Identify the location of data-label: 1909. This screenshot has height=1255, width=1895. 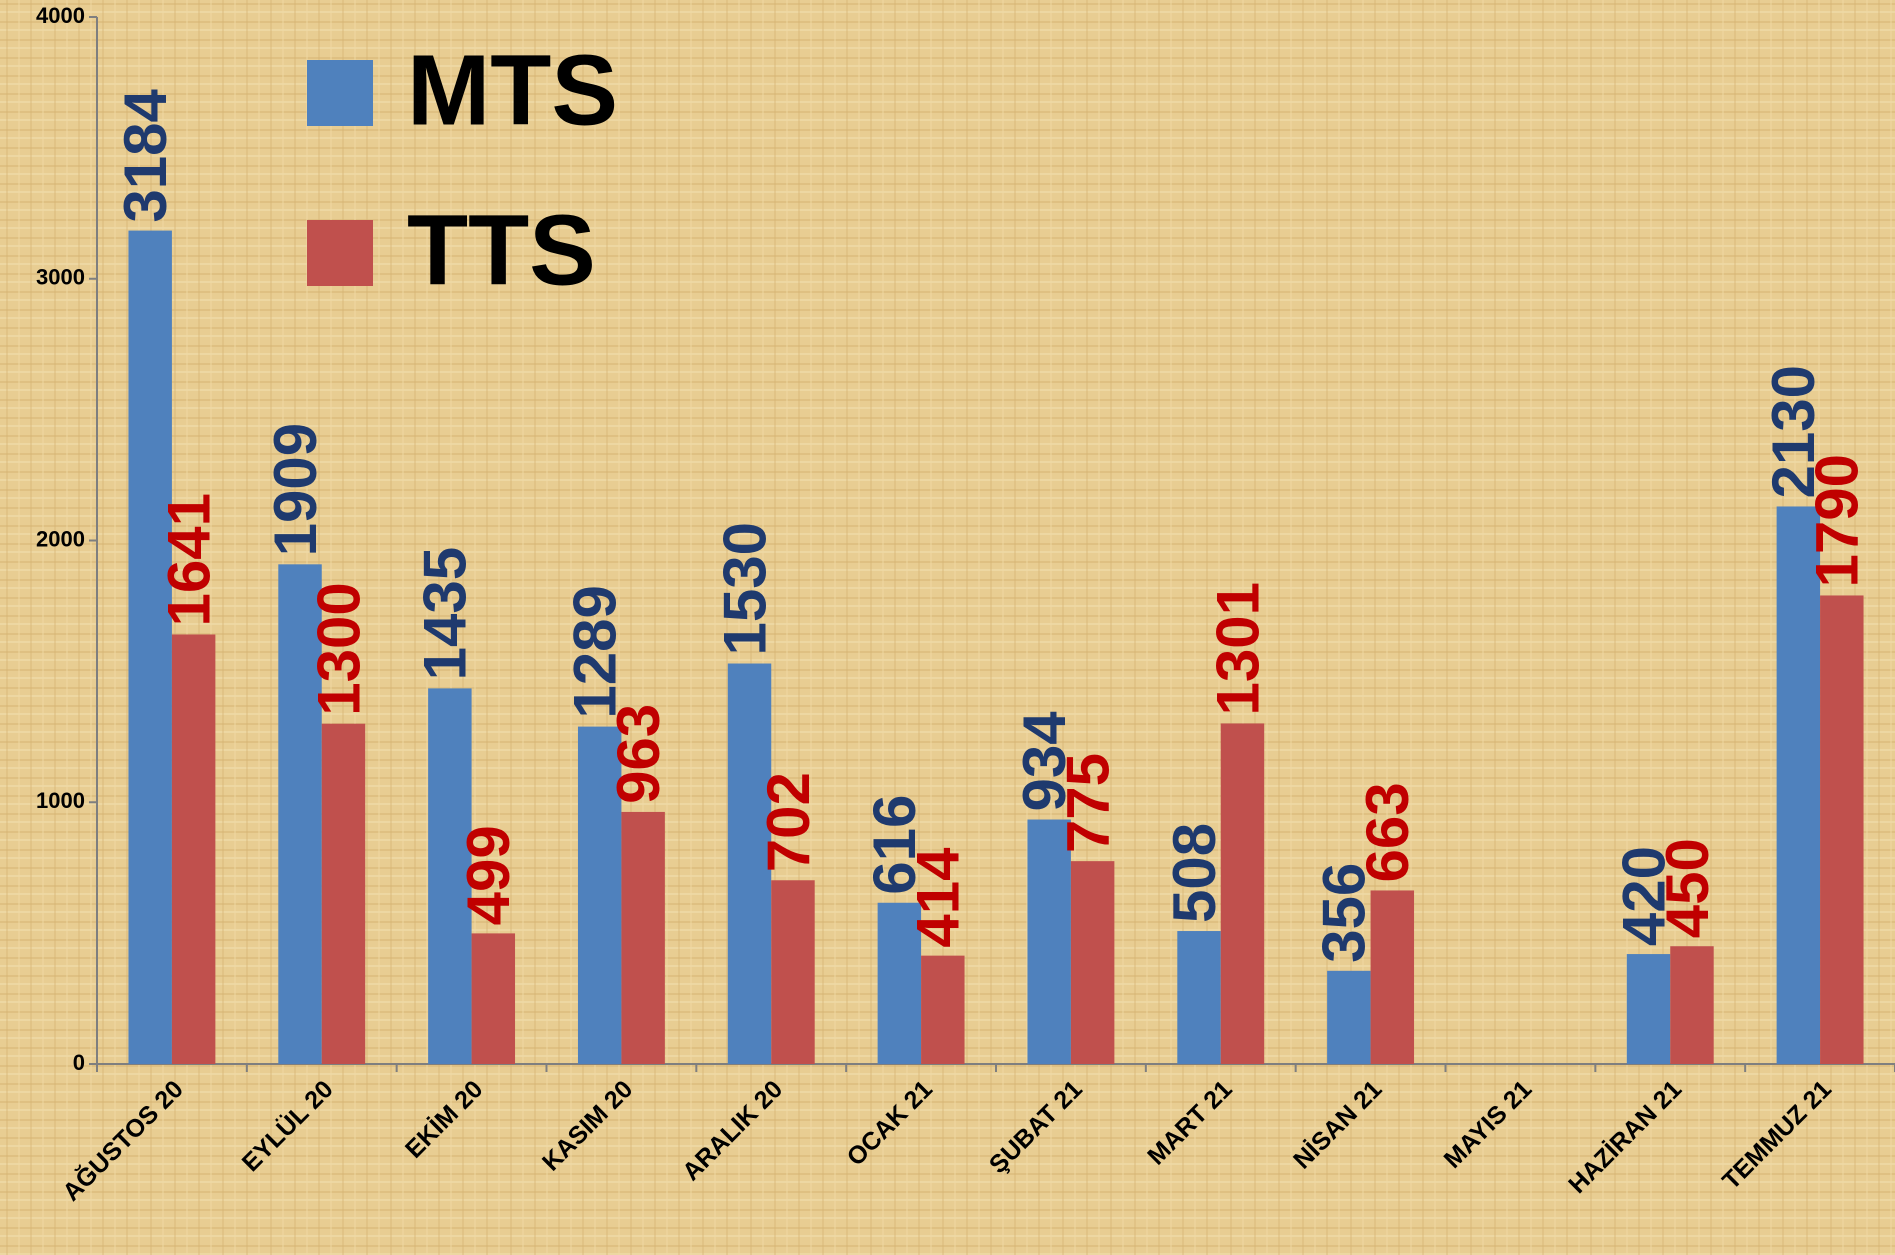
(295, 489).